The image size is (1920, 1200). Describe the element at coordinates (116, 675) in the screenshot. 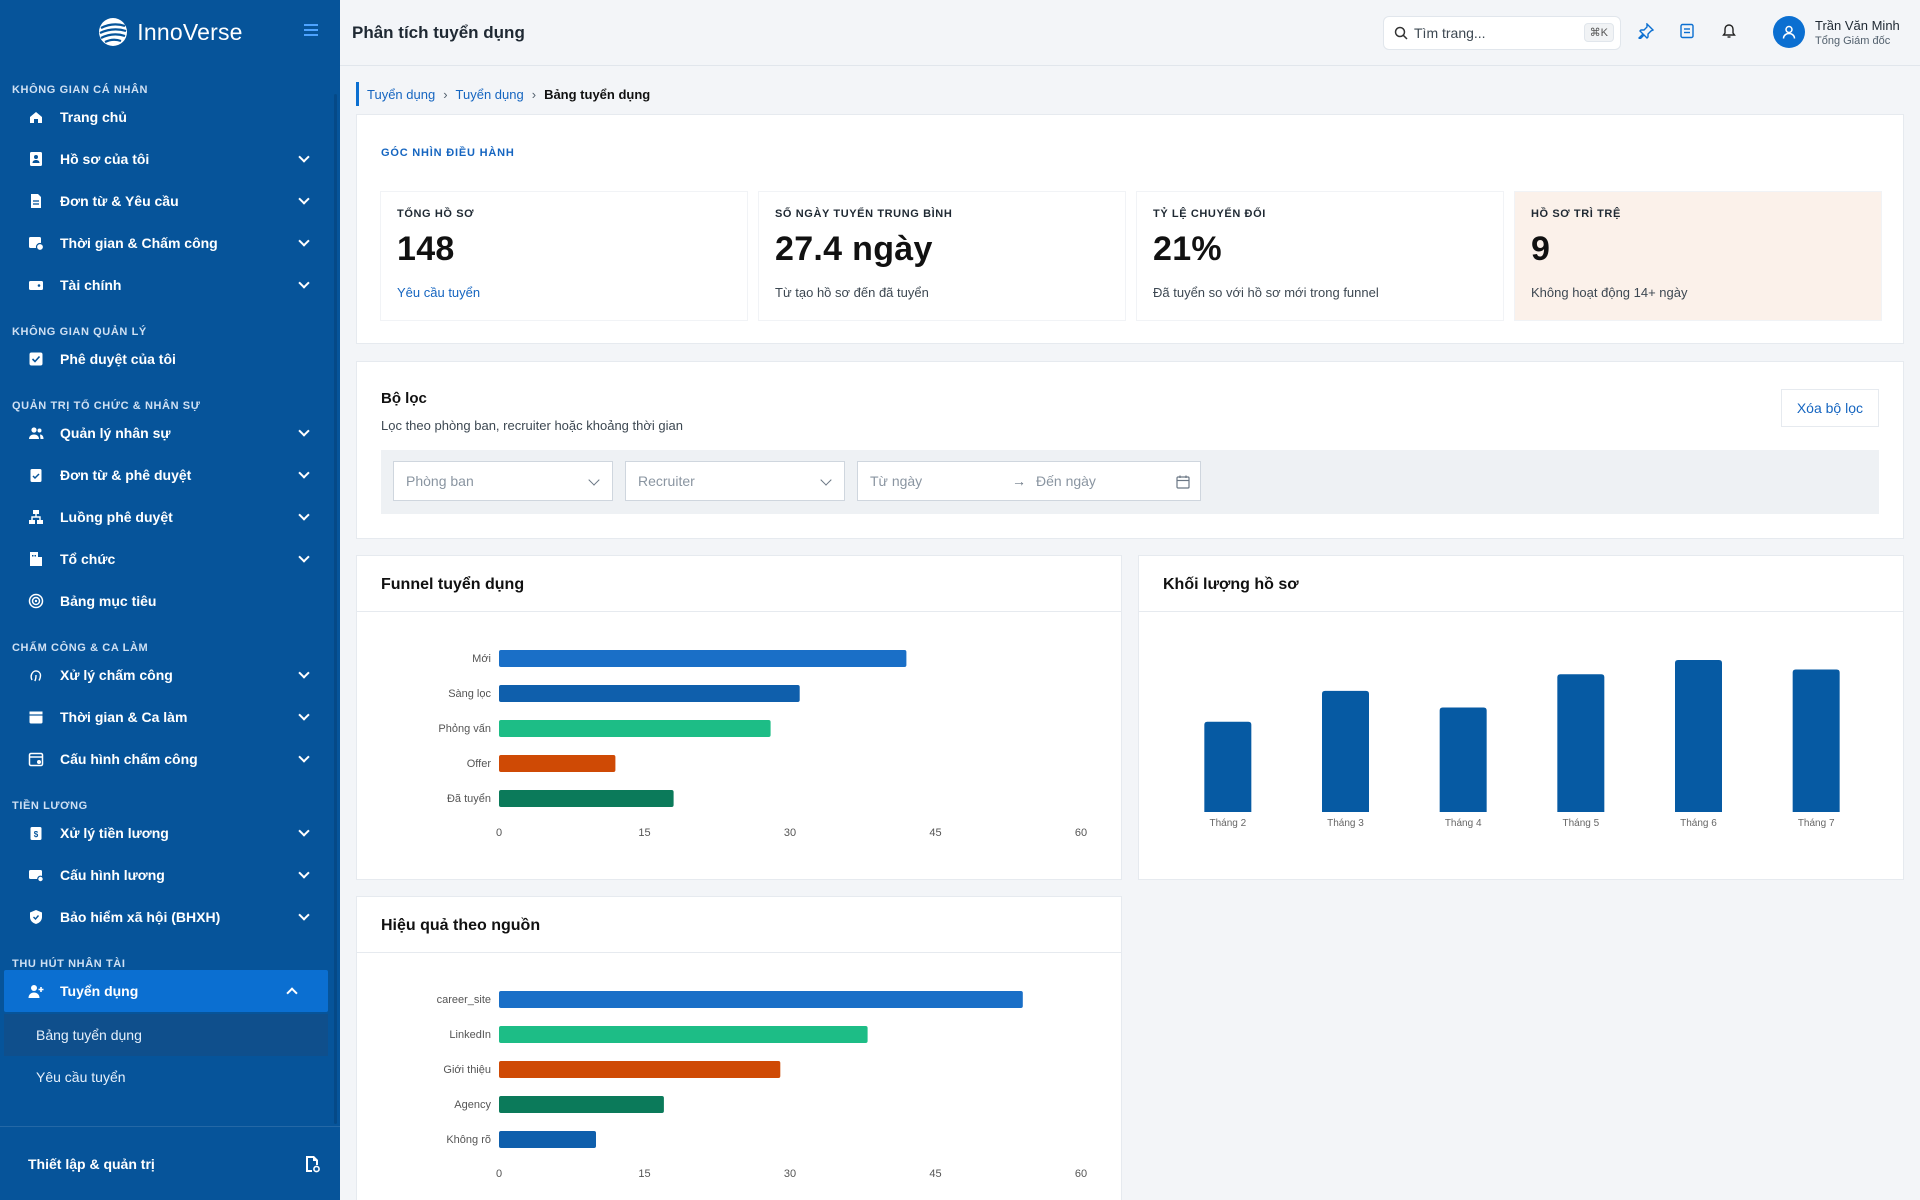

I see `sidebar-item-label: Xử lý chấm công` at that location.